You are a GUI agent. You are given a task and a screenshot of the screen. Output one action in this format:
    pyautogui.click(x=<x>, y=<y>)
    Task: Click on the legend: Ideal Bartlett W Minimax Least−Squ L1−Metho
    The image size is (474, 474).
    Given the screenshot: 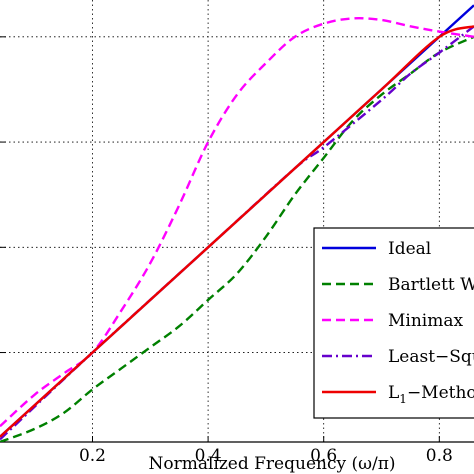 What is the action you would take?
    pyautogui.click(x=393, y=323)
    